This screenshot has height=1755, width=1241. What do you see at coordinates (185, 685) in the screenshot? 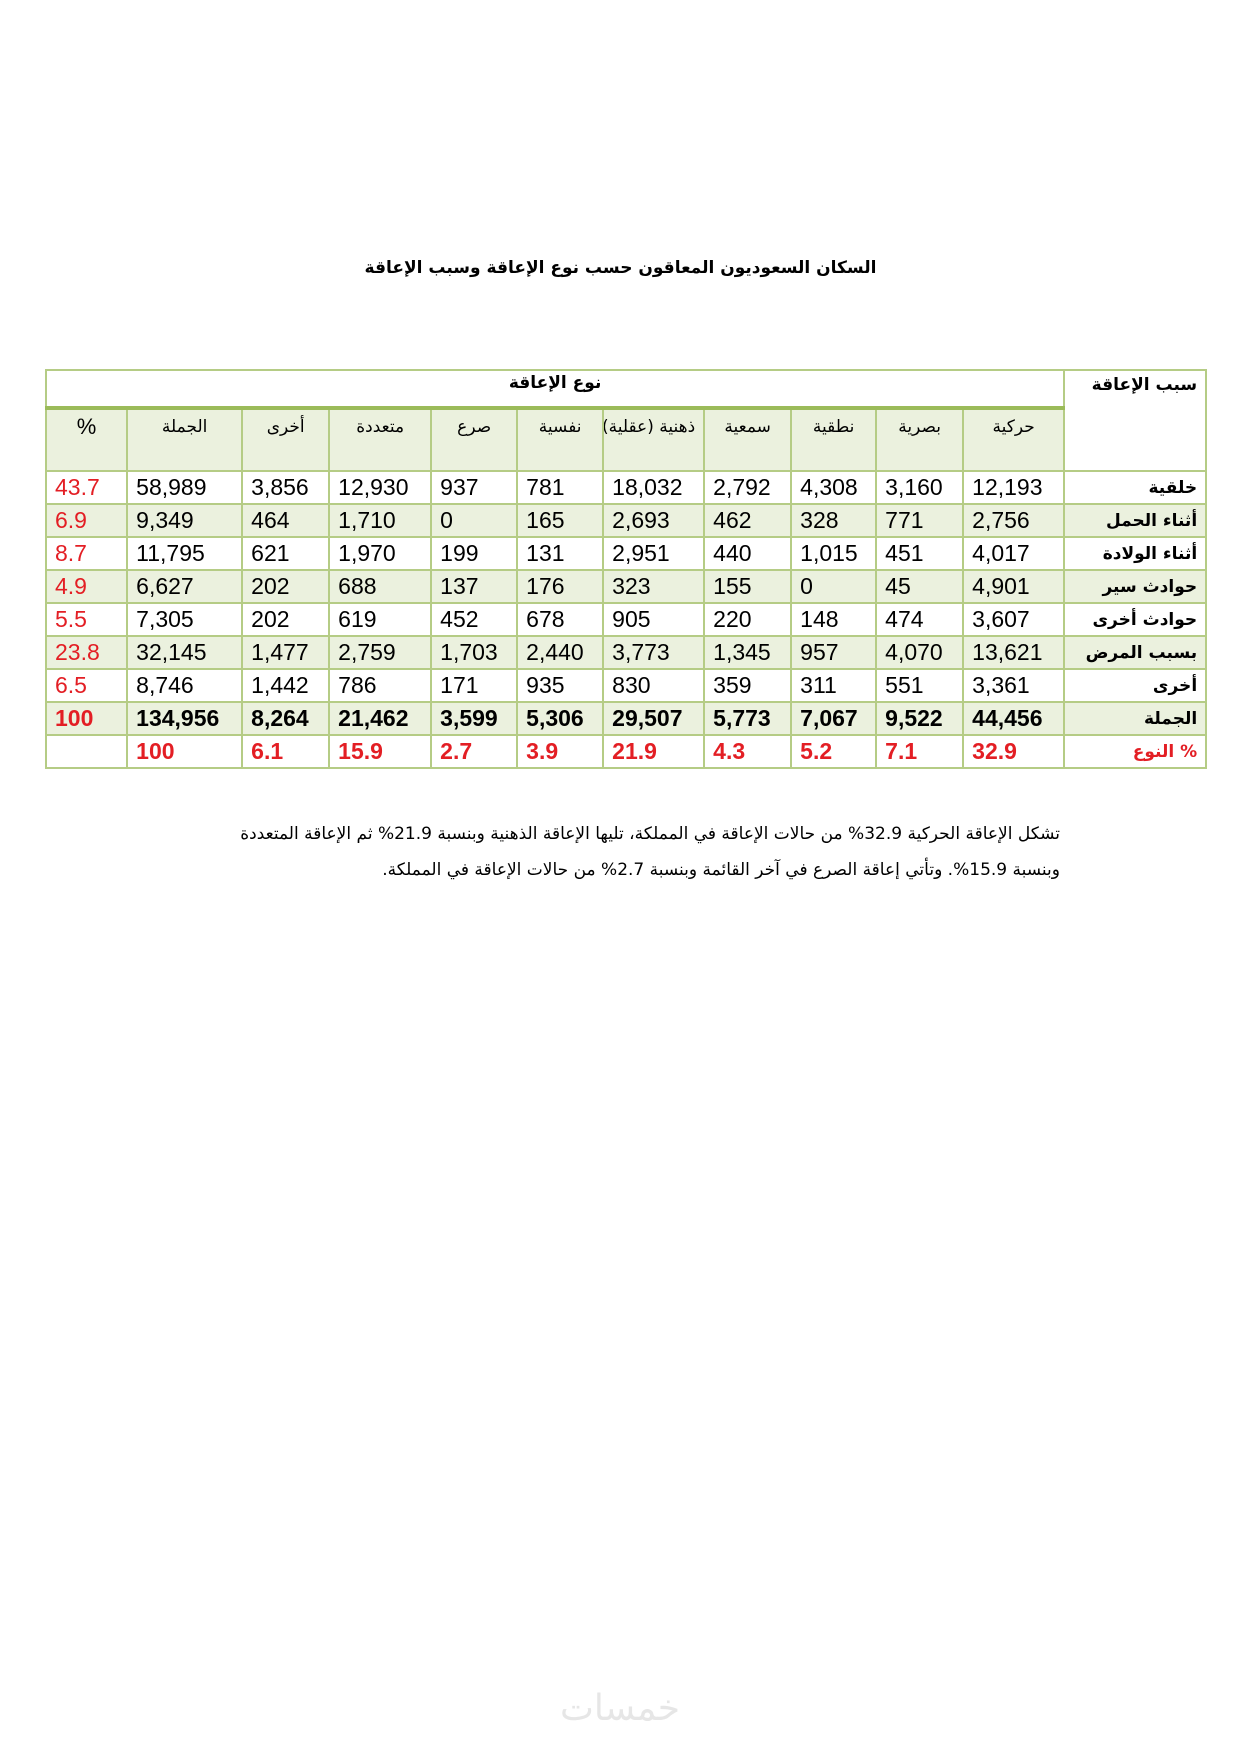
I see `cell-value: 8,746` at bounding box center [185, 685].